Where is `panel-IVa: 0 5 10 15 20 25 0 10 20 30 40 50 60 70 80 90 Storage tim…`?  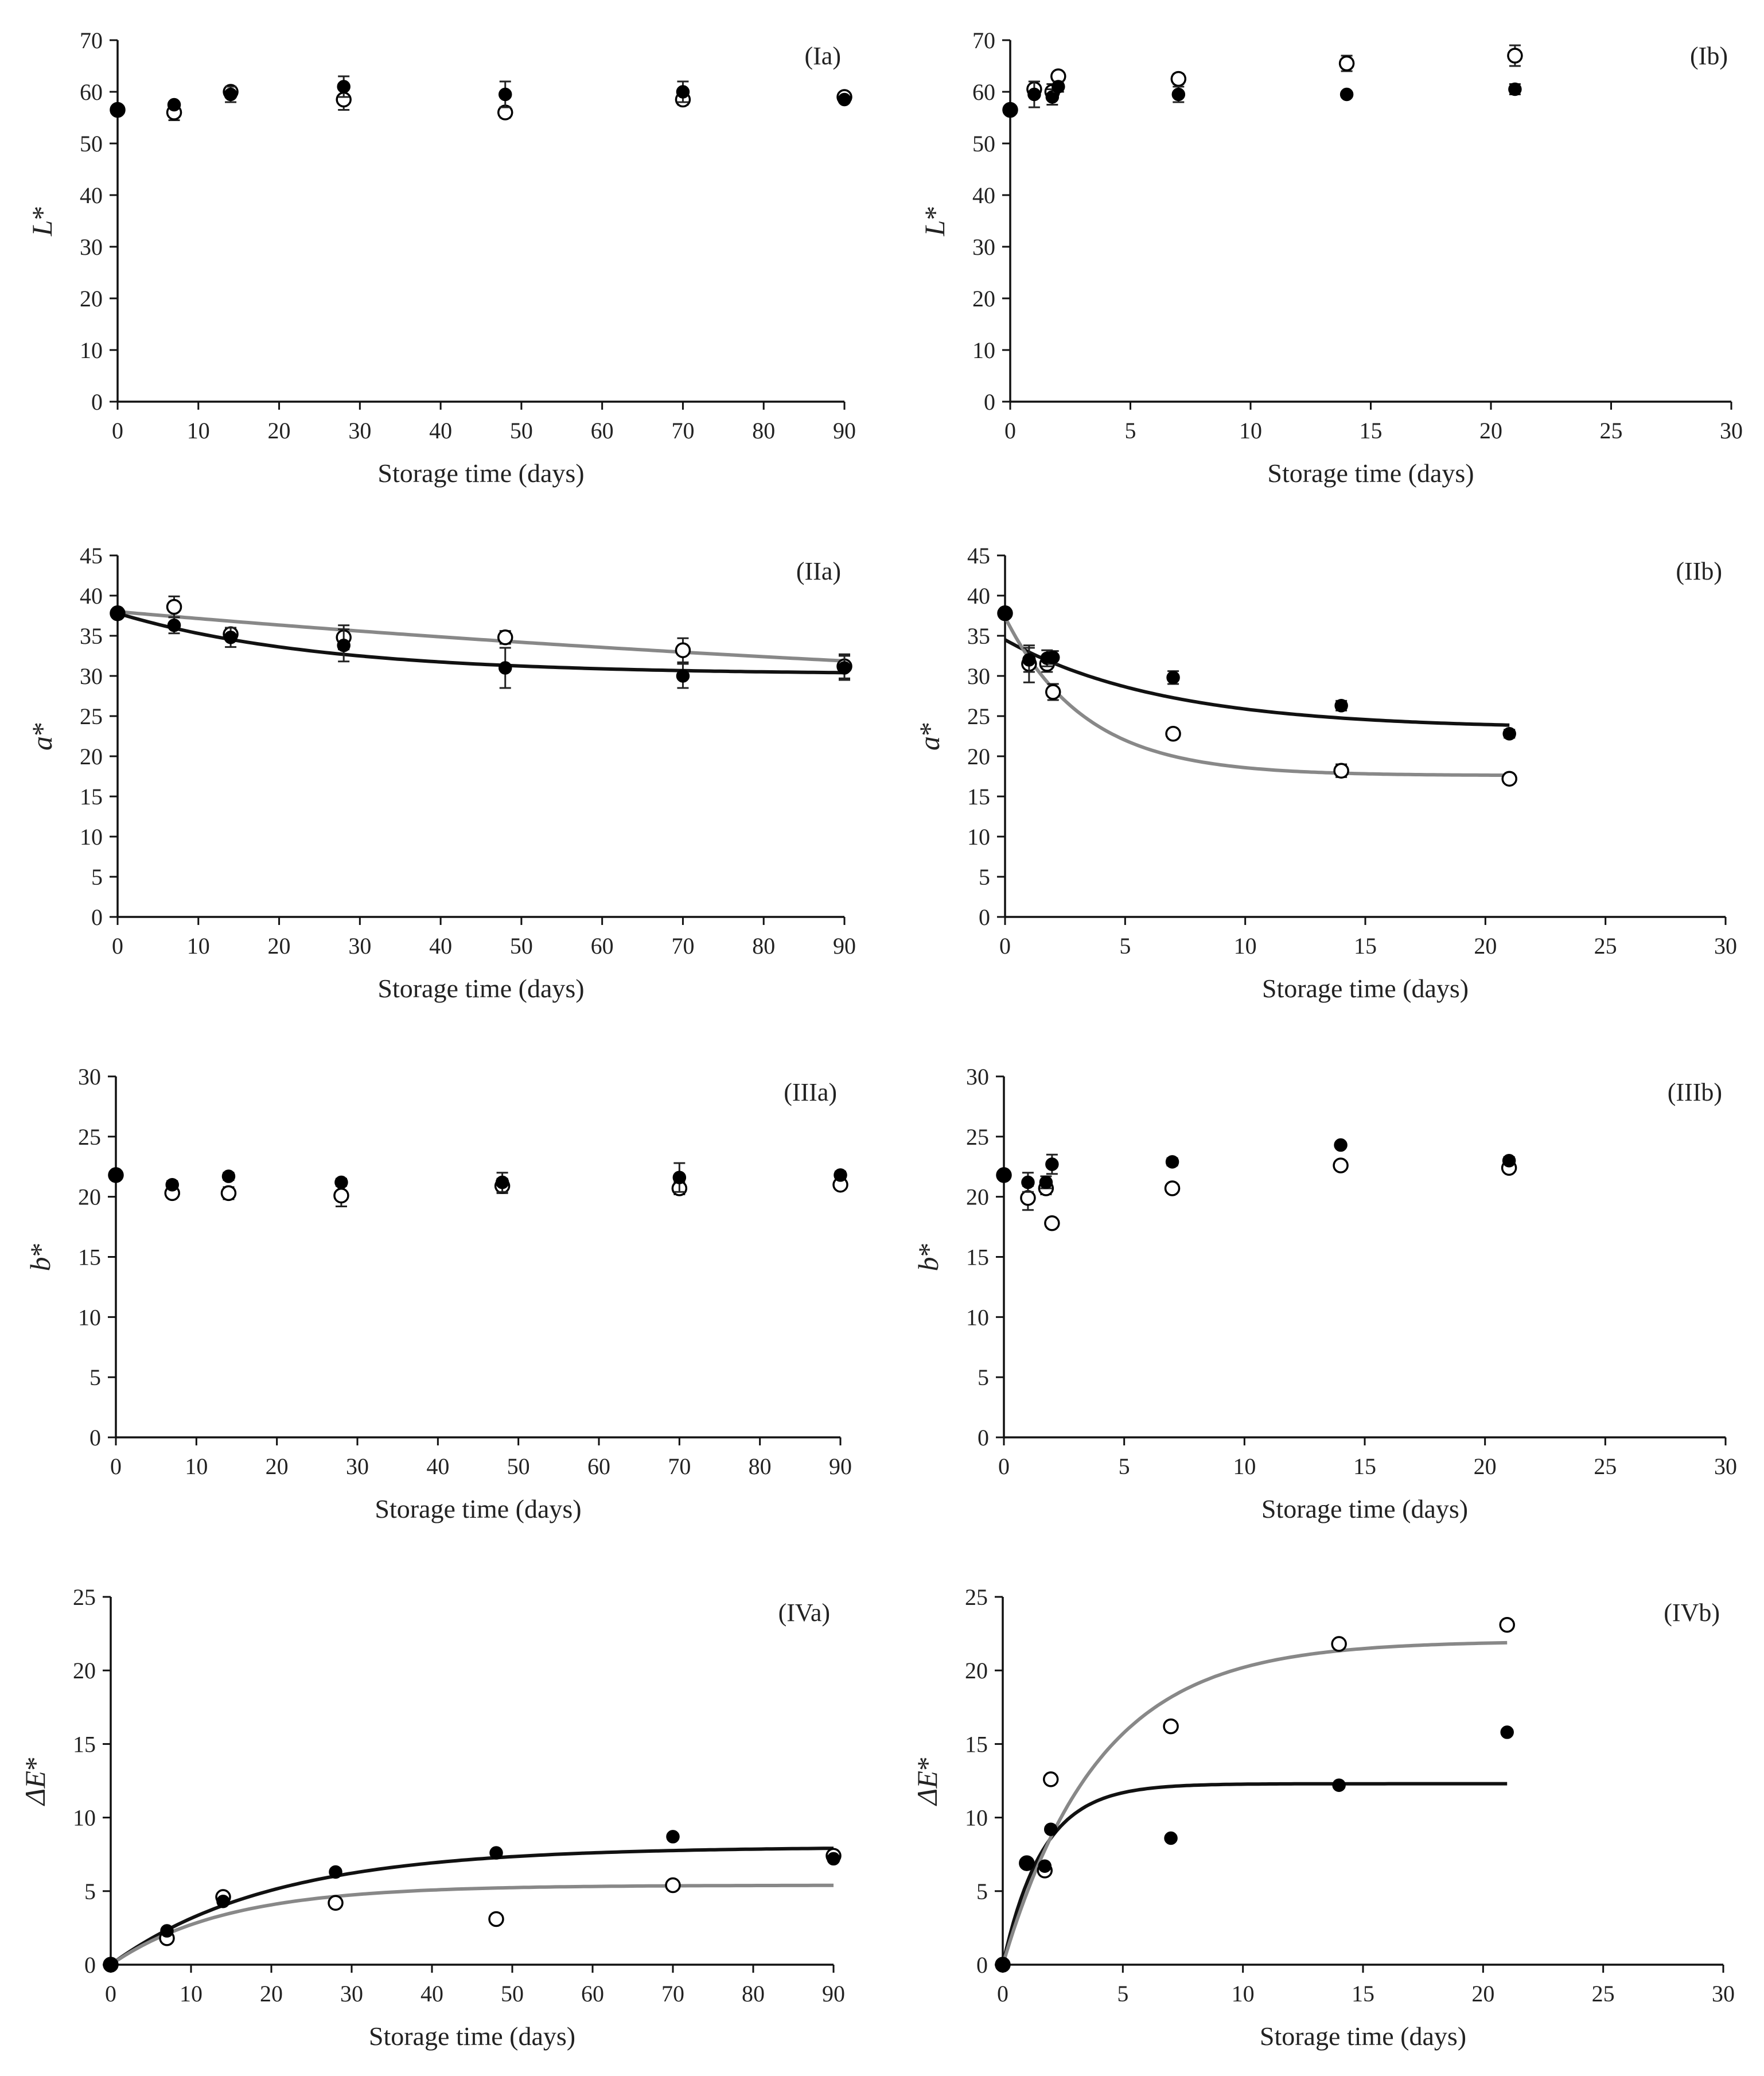
panel-IVa: 0 5 10 15 20 25 0 10 20 30 40 50 60 70 80 90 Storage tim… is located at coordinates (432, 1818).